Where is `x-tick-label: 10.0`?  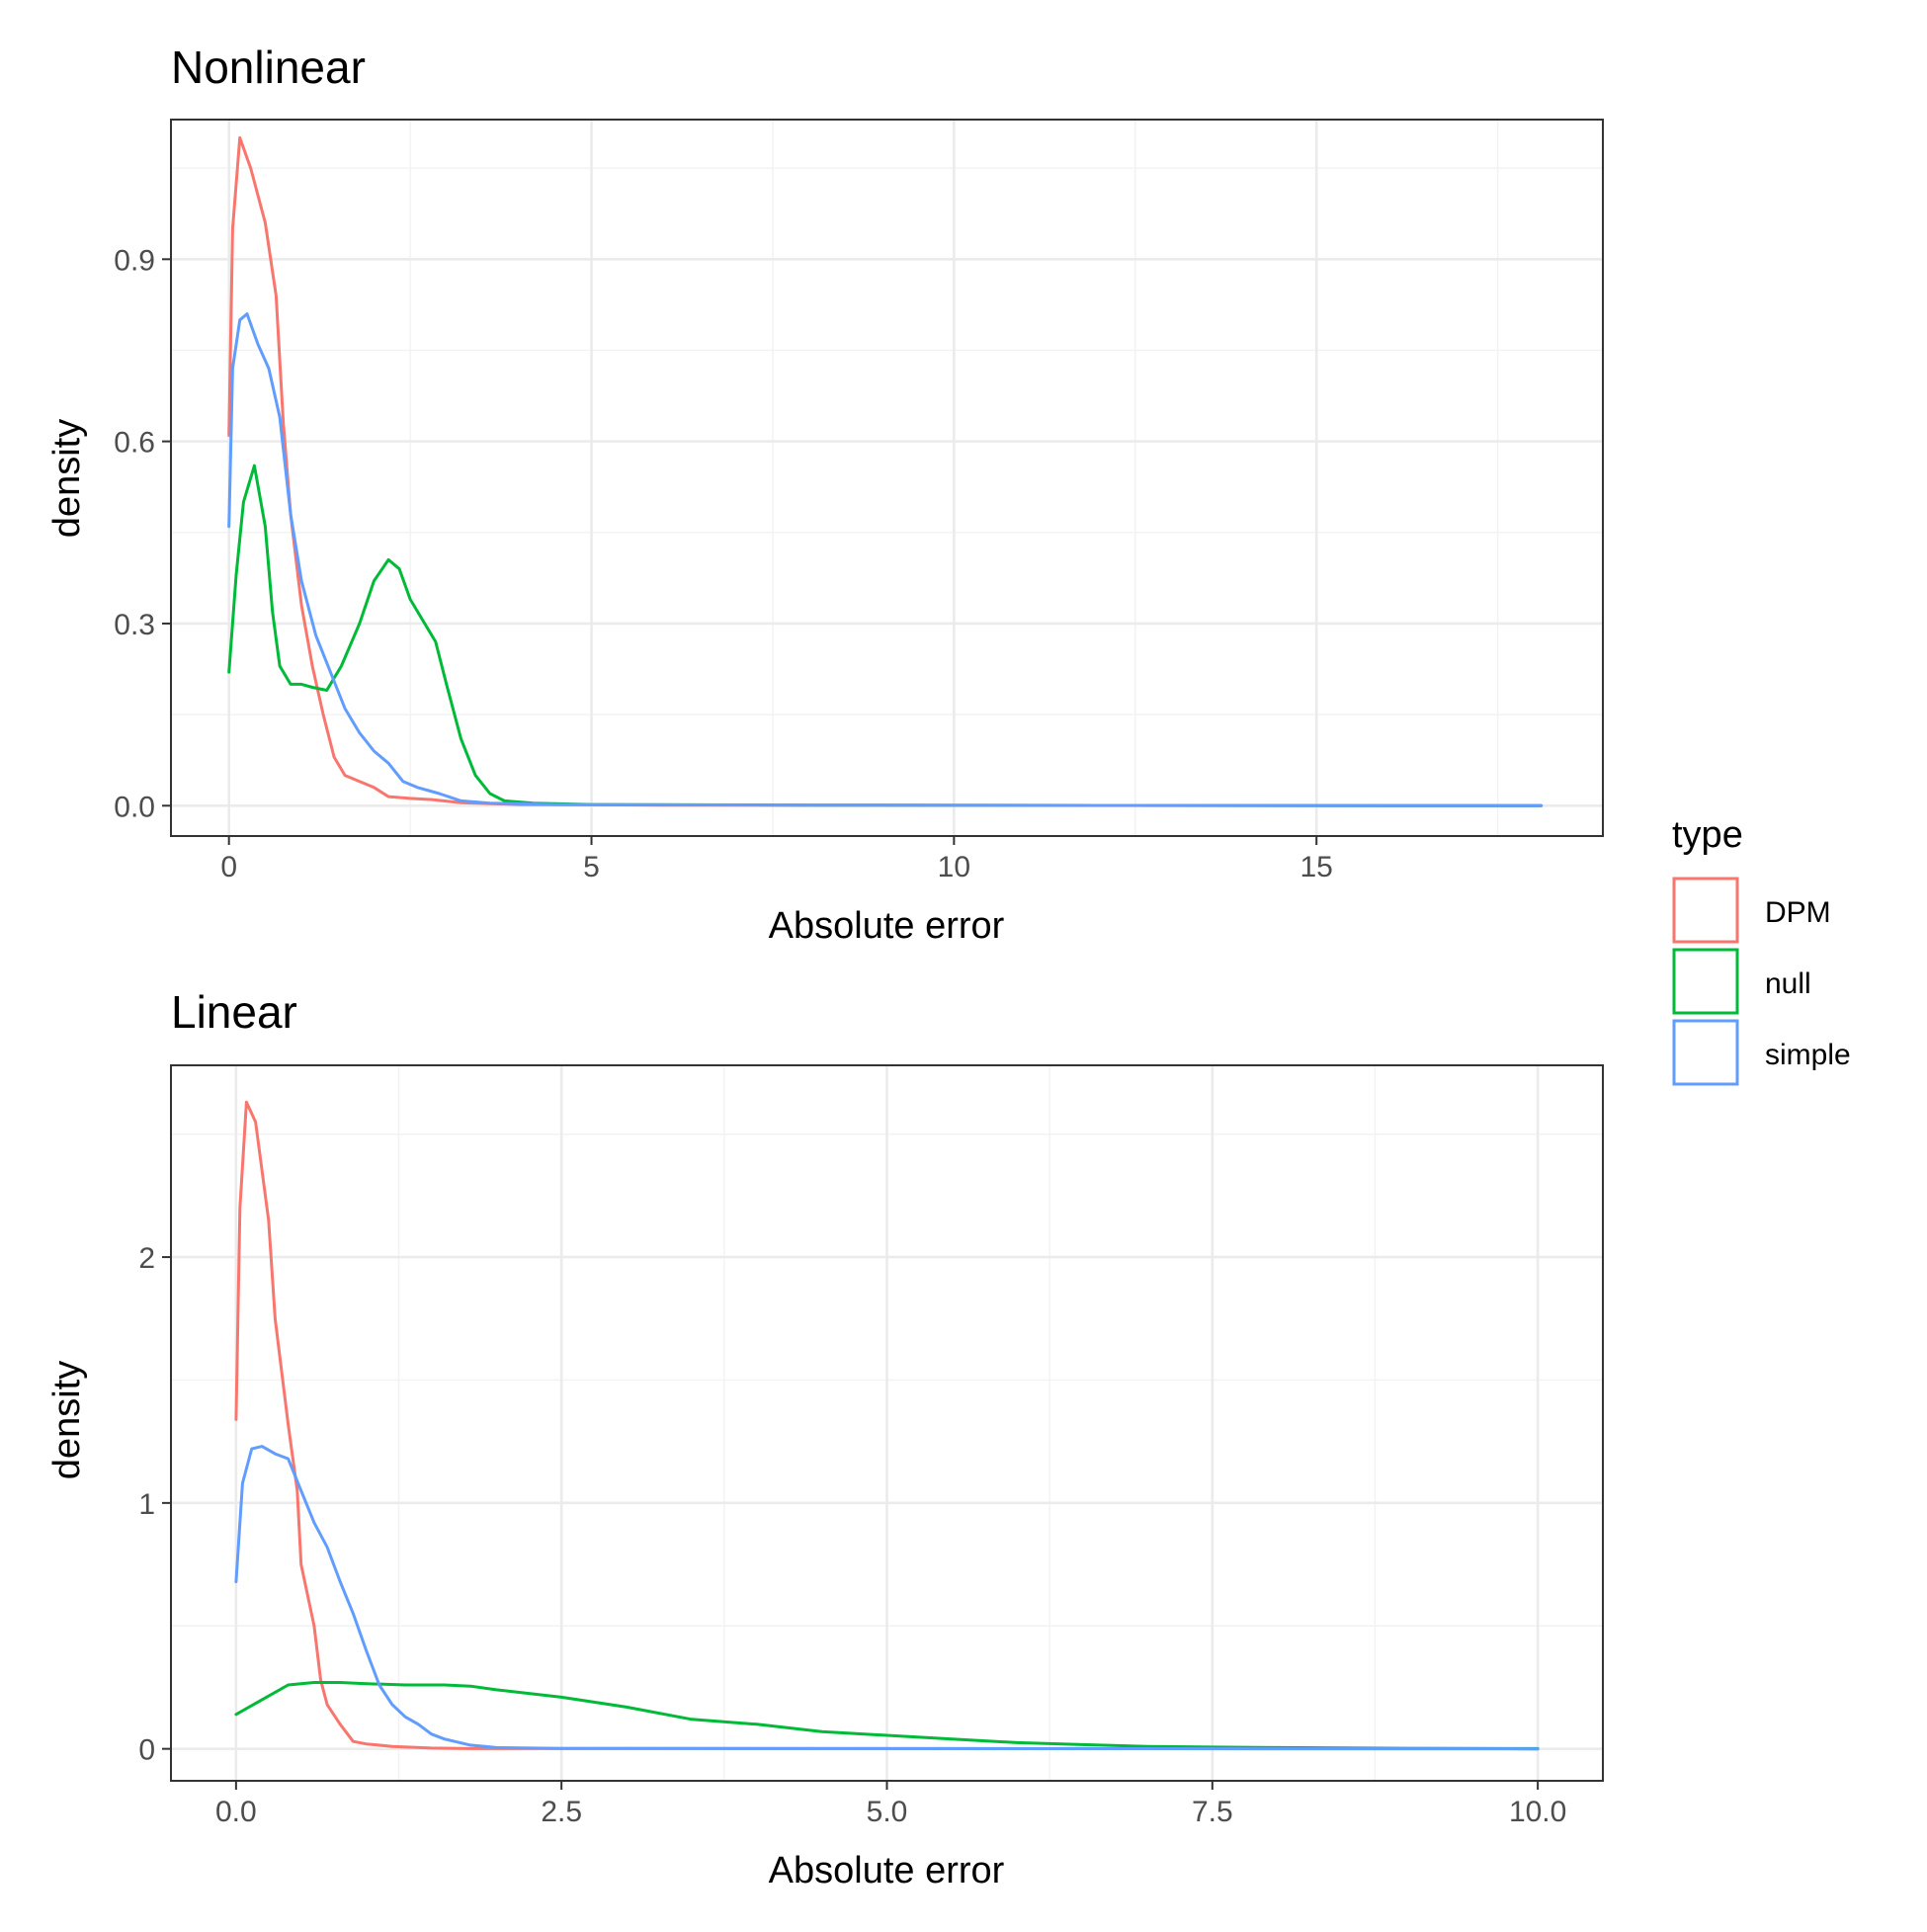 x-tick-label: 10.0 is located at coordinates (1537, 1812).